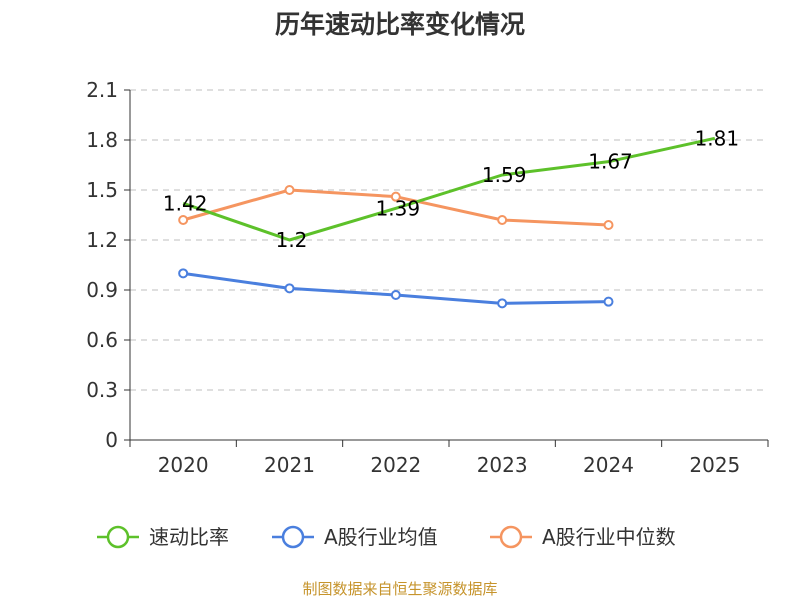 The width and height of the screenshot is (800, 600). Describe the element at coordinates (185, 203) in the screenshot. I see `data-label: 1.42` at that location.